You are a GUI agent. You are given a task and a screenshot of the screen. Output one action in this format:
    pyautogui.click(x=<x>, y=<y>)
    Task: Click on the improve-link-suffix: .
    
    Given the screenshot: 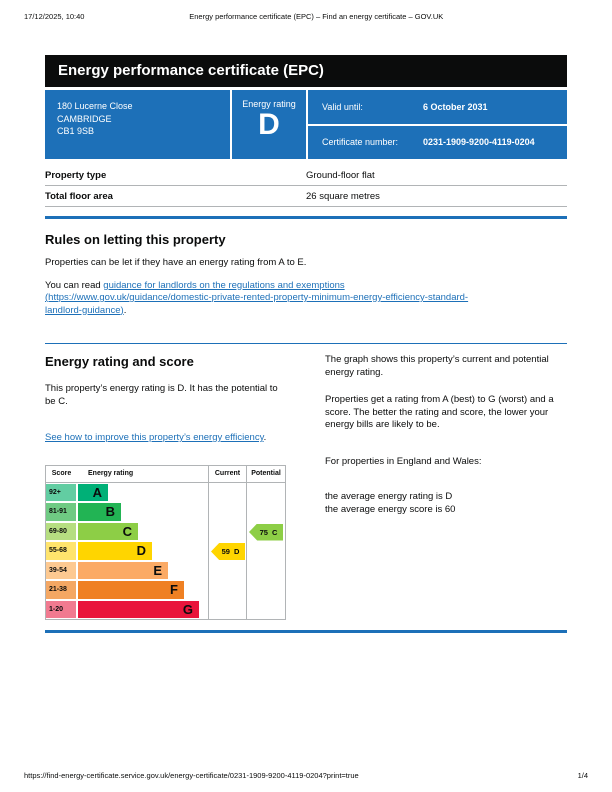 What is the action you would take?
    pyautogui.click(x=265, y=437)
    